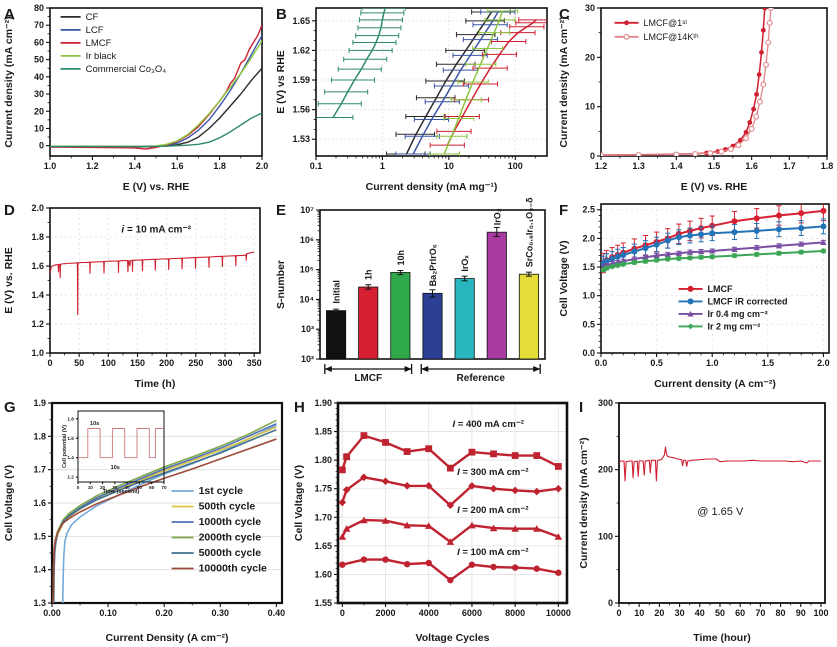 The width and height of the screenshot is (837, 647). Describe the element at coordinates (432, 187) in the screenshot. I see `svg-text: Current density (mA mg⁻¹)` at that location.